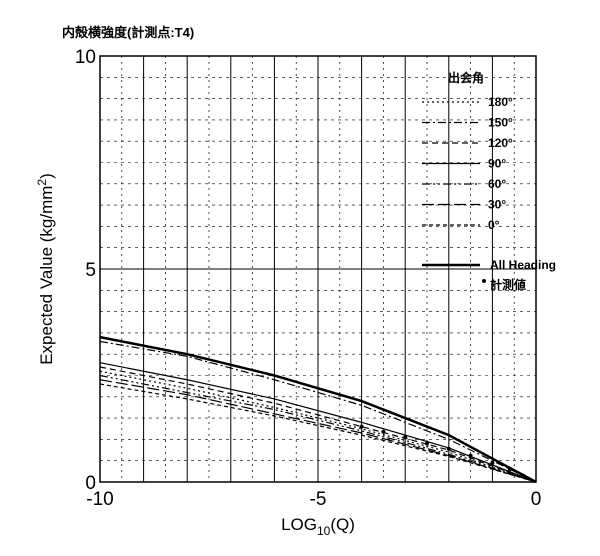  I want to click on x-tick-label: -10, so click(99, 499).